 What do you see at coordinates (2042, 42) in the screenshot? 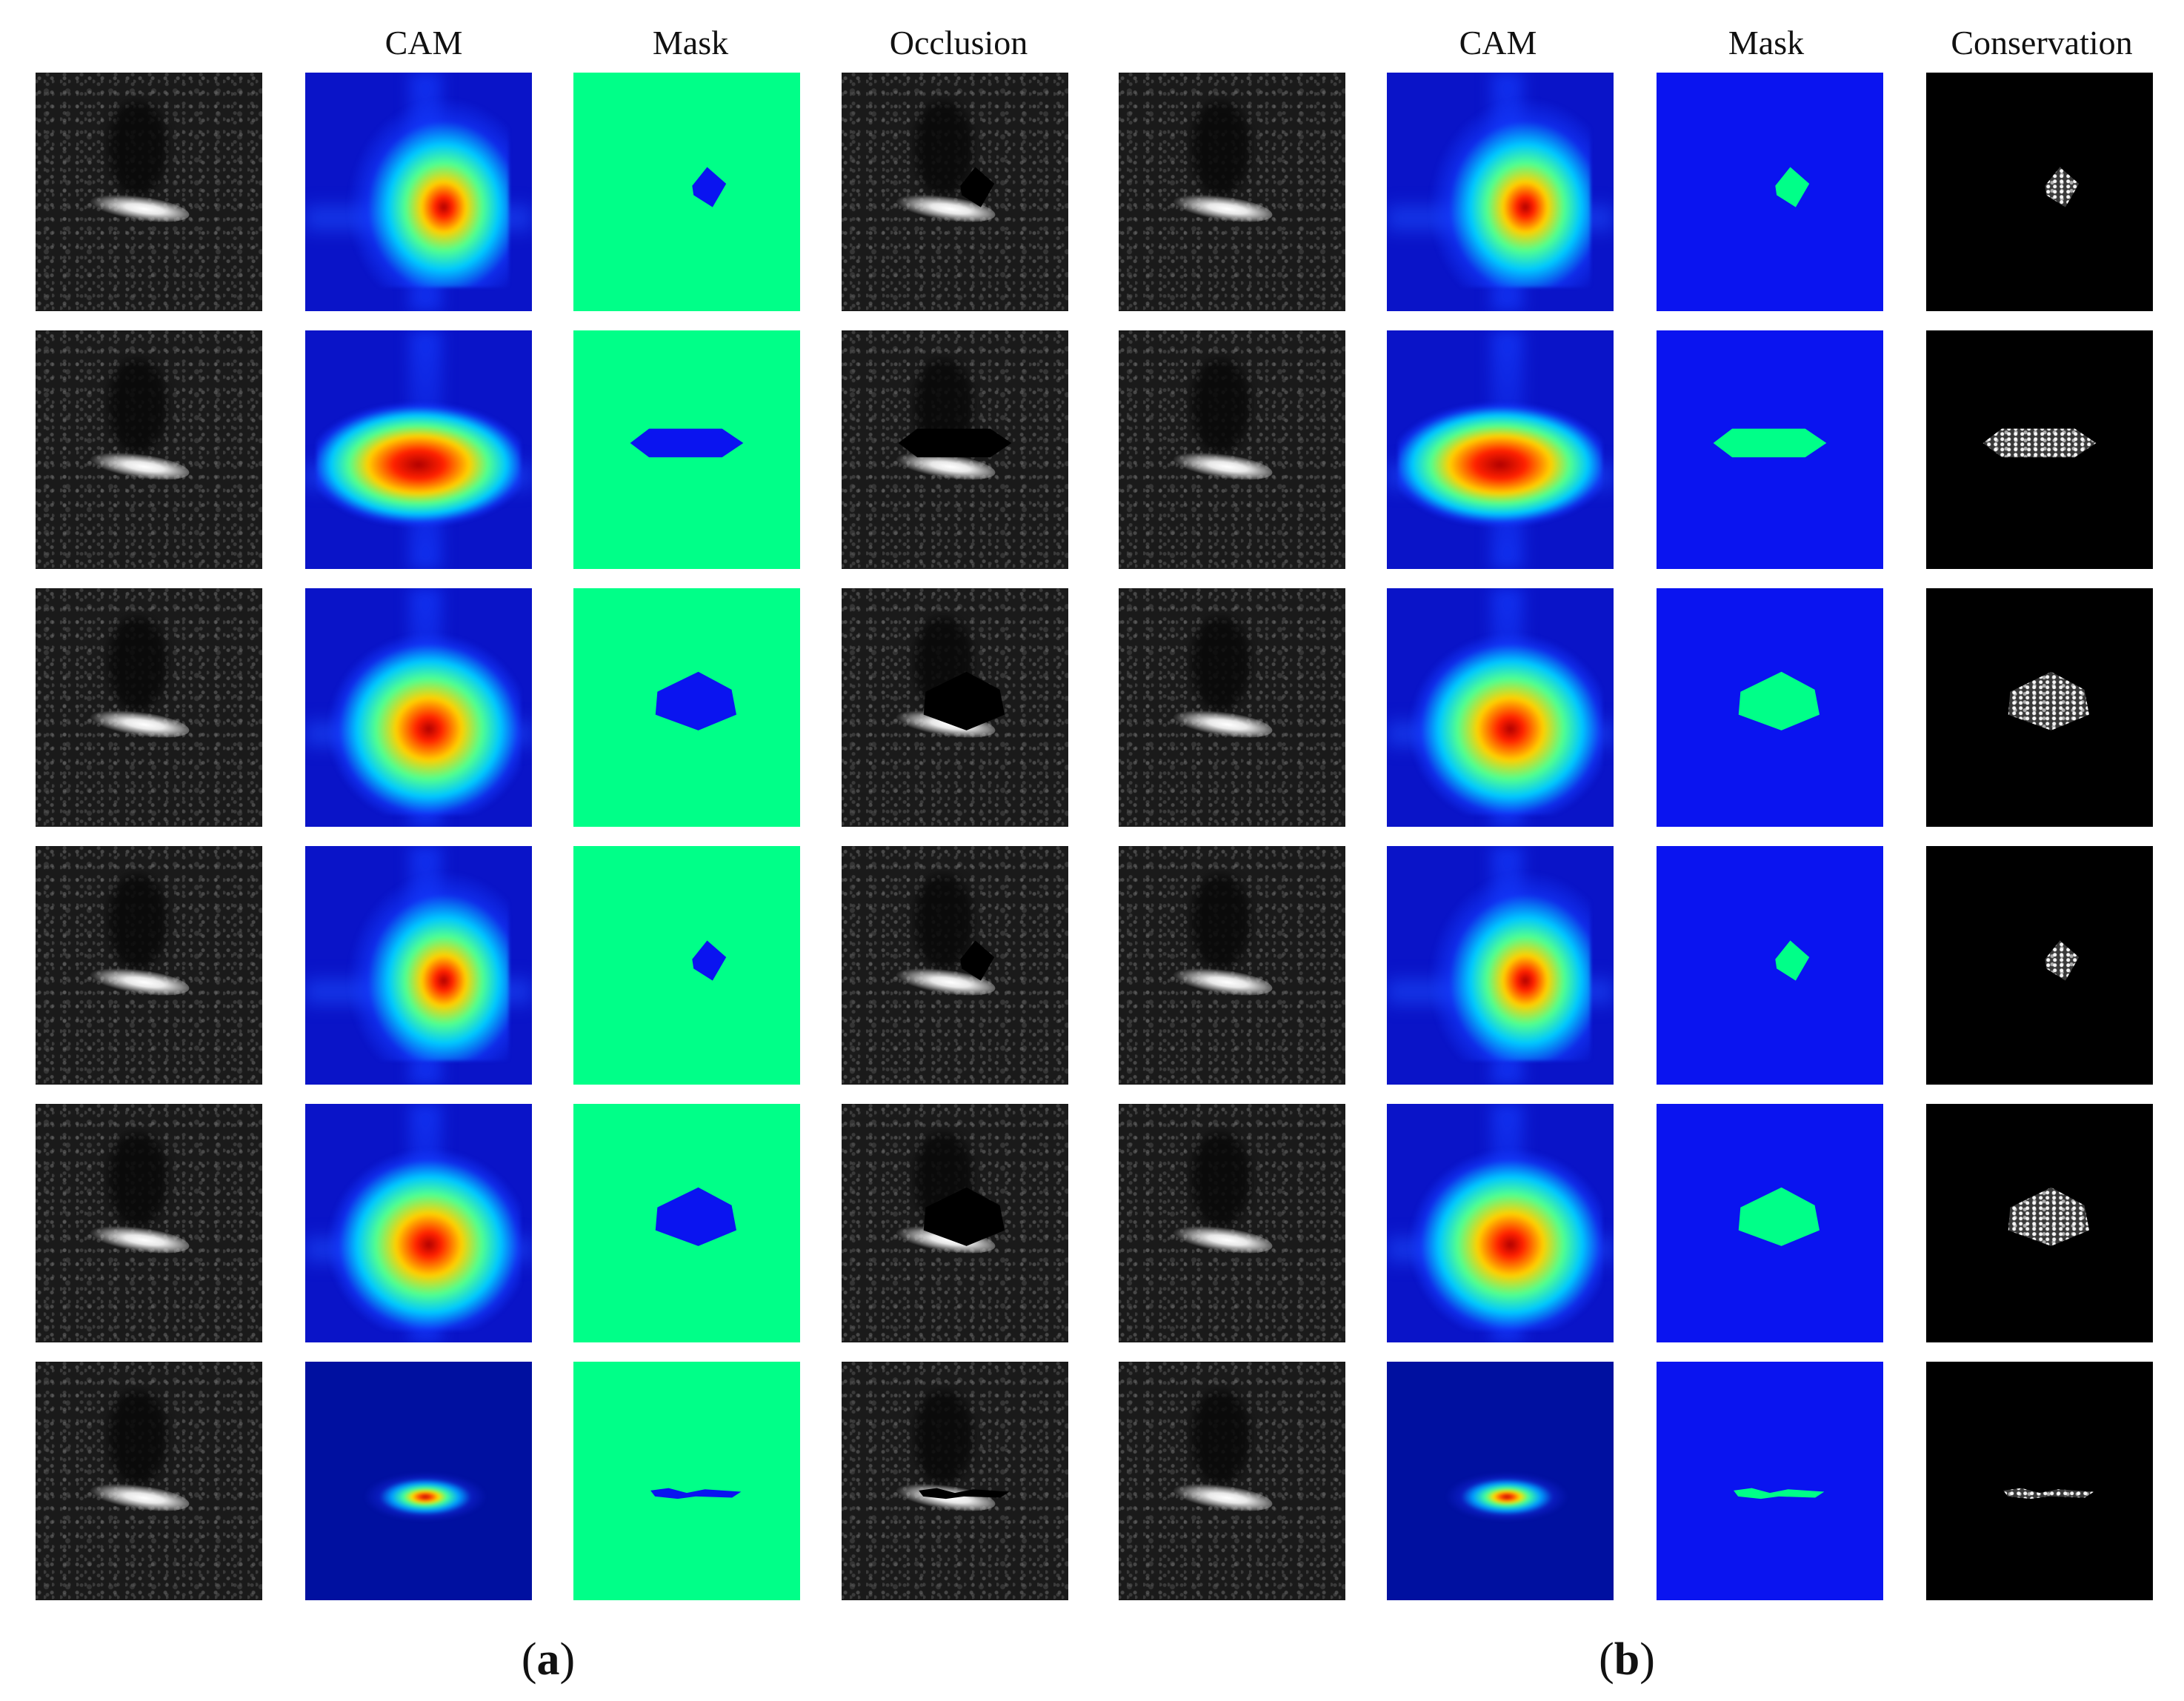
I see `header-conservation-b: Conservation` at bounding box center [2042, 42].